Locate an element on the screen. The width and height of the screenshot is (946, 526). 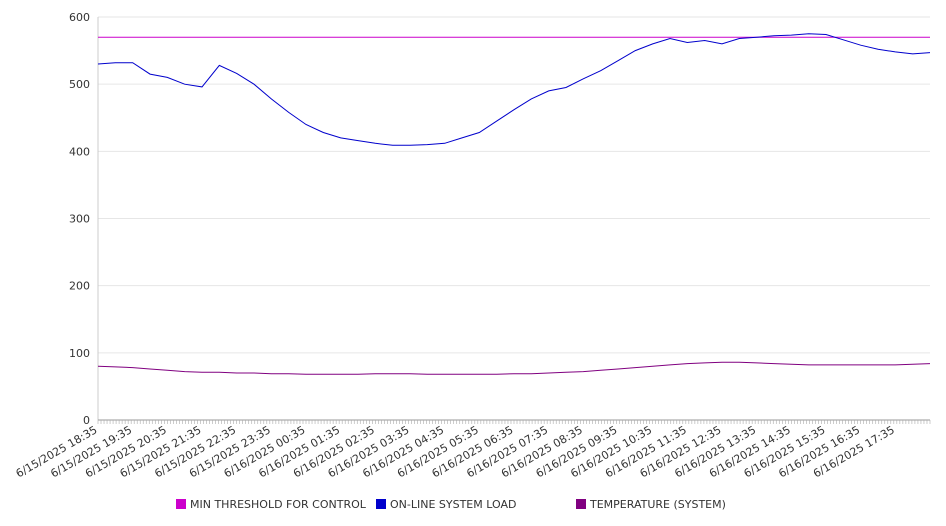
y-tick-label: 200 is located at coordinates (79, 286).